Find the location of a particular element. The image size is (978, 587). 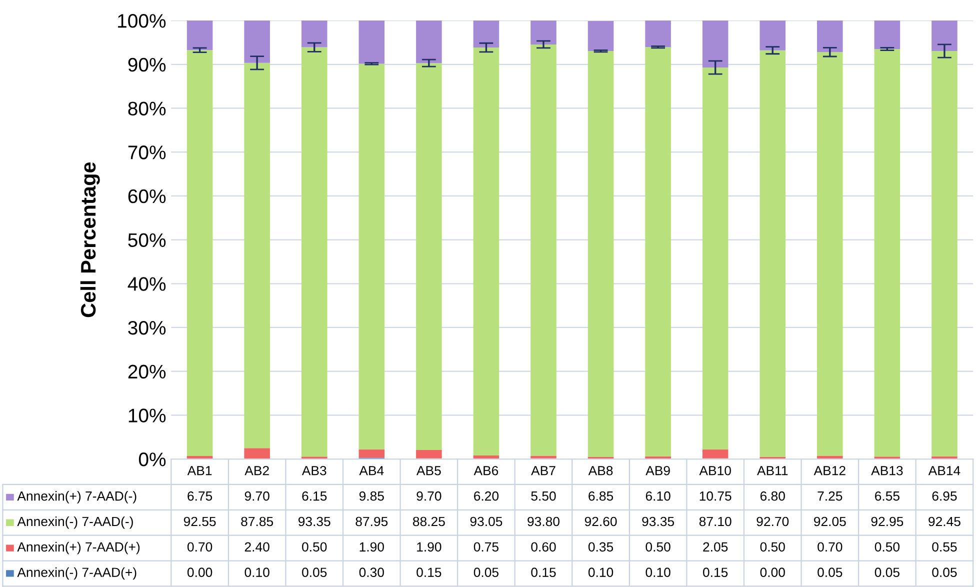

data-label: 0.30 is located at coordinates (371, 573).